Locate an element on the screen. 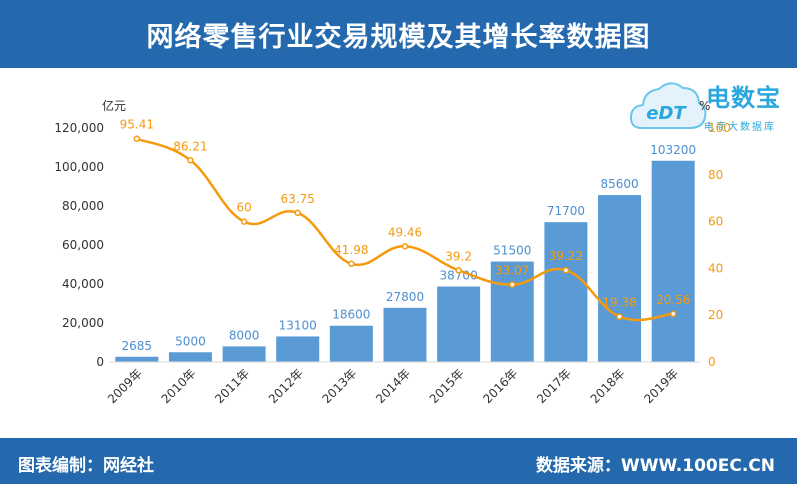 The height and width of the screenshot is (484, 797). footer-compiler: 图表编制：网经社 is located at coordinates (86, 466).